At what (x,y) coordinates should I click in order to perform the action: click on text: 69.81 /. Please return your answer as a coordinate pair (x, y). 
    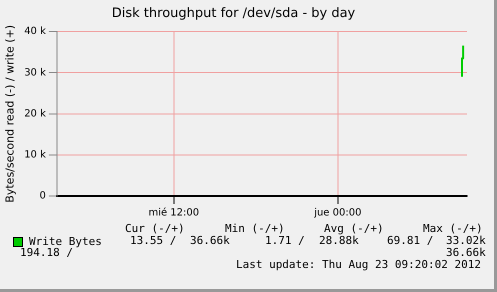
    Looking at the image, I should click on (410, 240).